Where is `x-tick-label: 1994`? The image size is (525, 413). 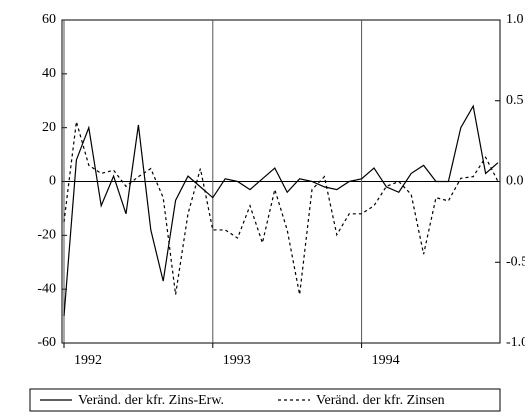
x-tick-label: 1994 is located at coordinates (386, 360).